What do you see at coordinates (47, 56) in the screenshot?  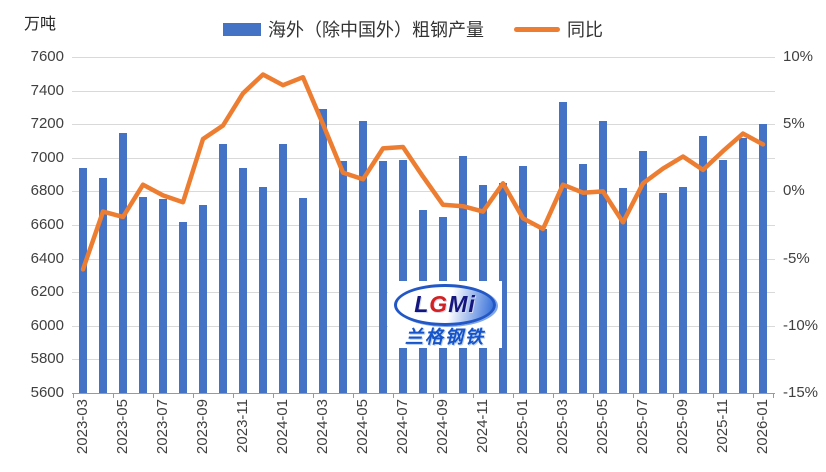 I see `left-axis-label-7600: 7600` at bounding box center [47, 56].